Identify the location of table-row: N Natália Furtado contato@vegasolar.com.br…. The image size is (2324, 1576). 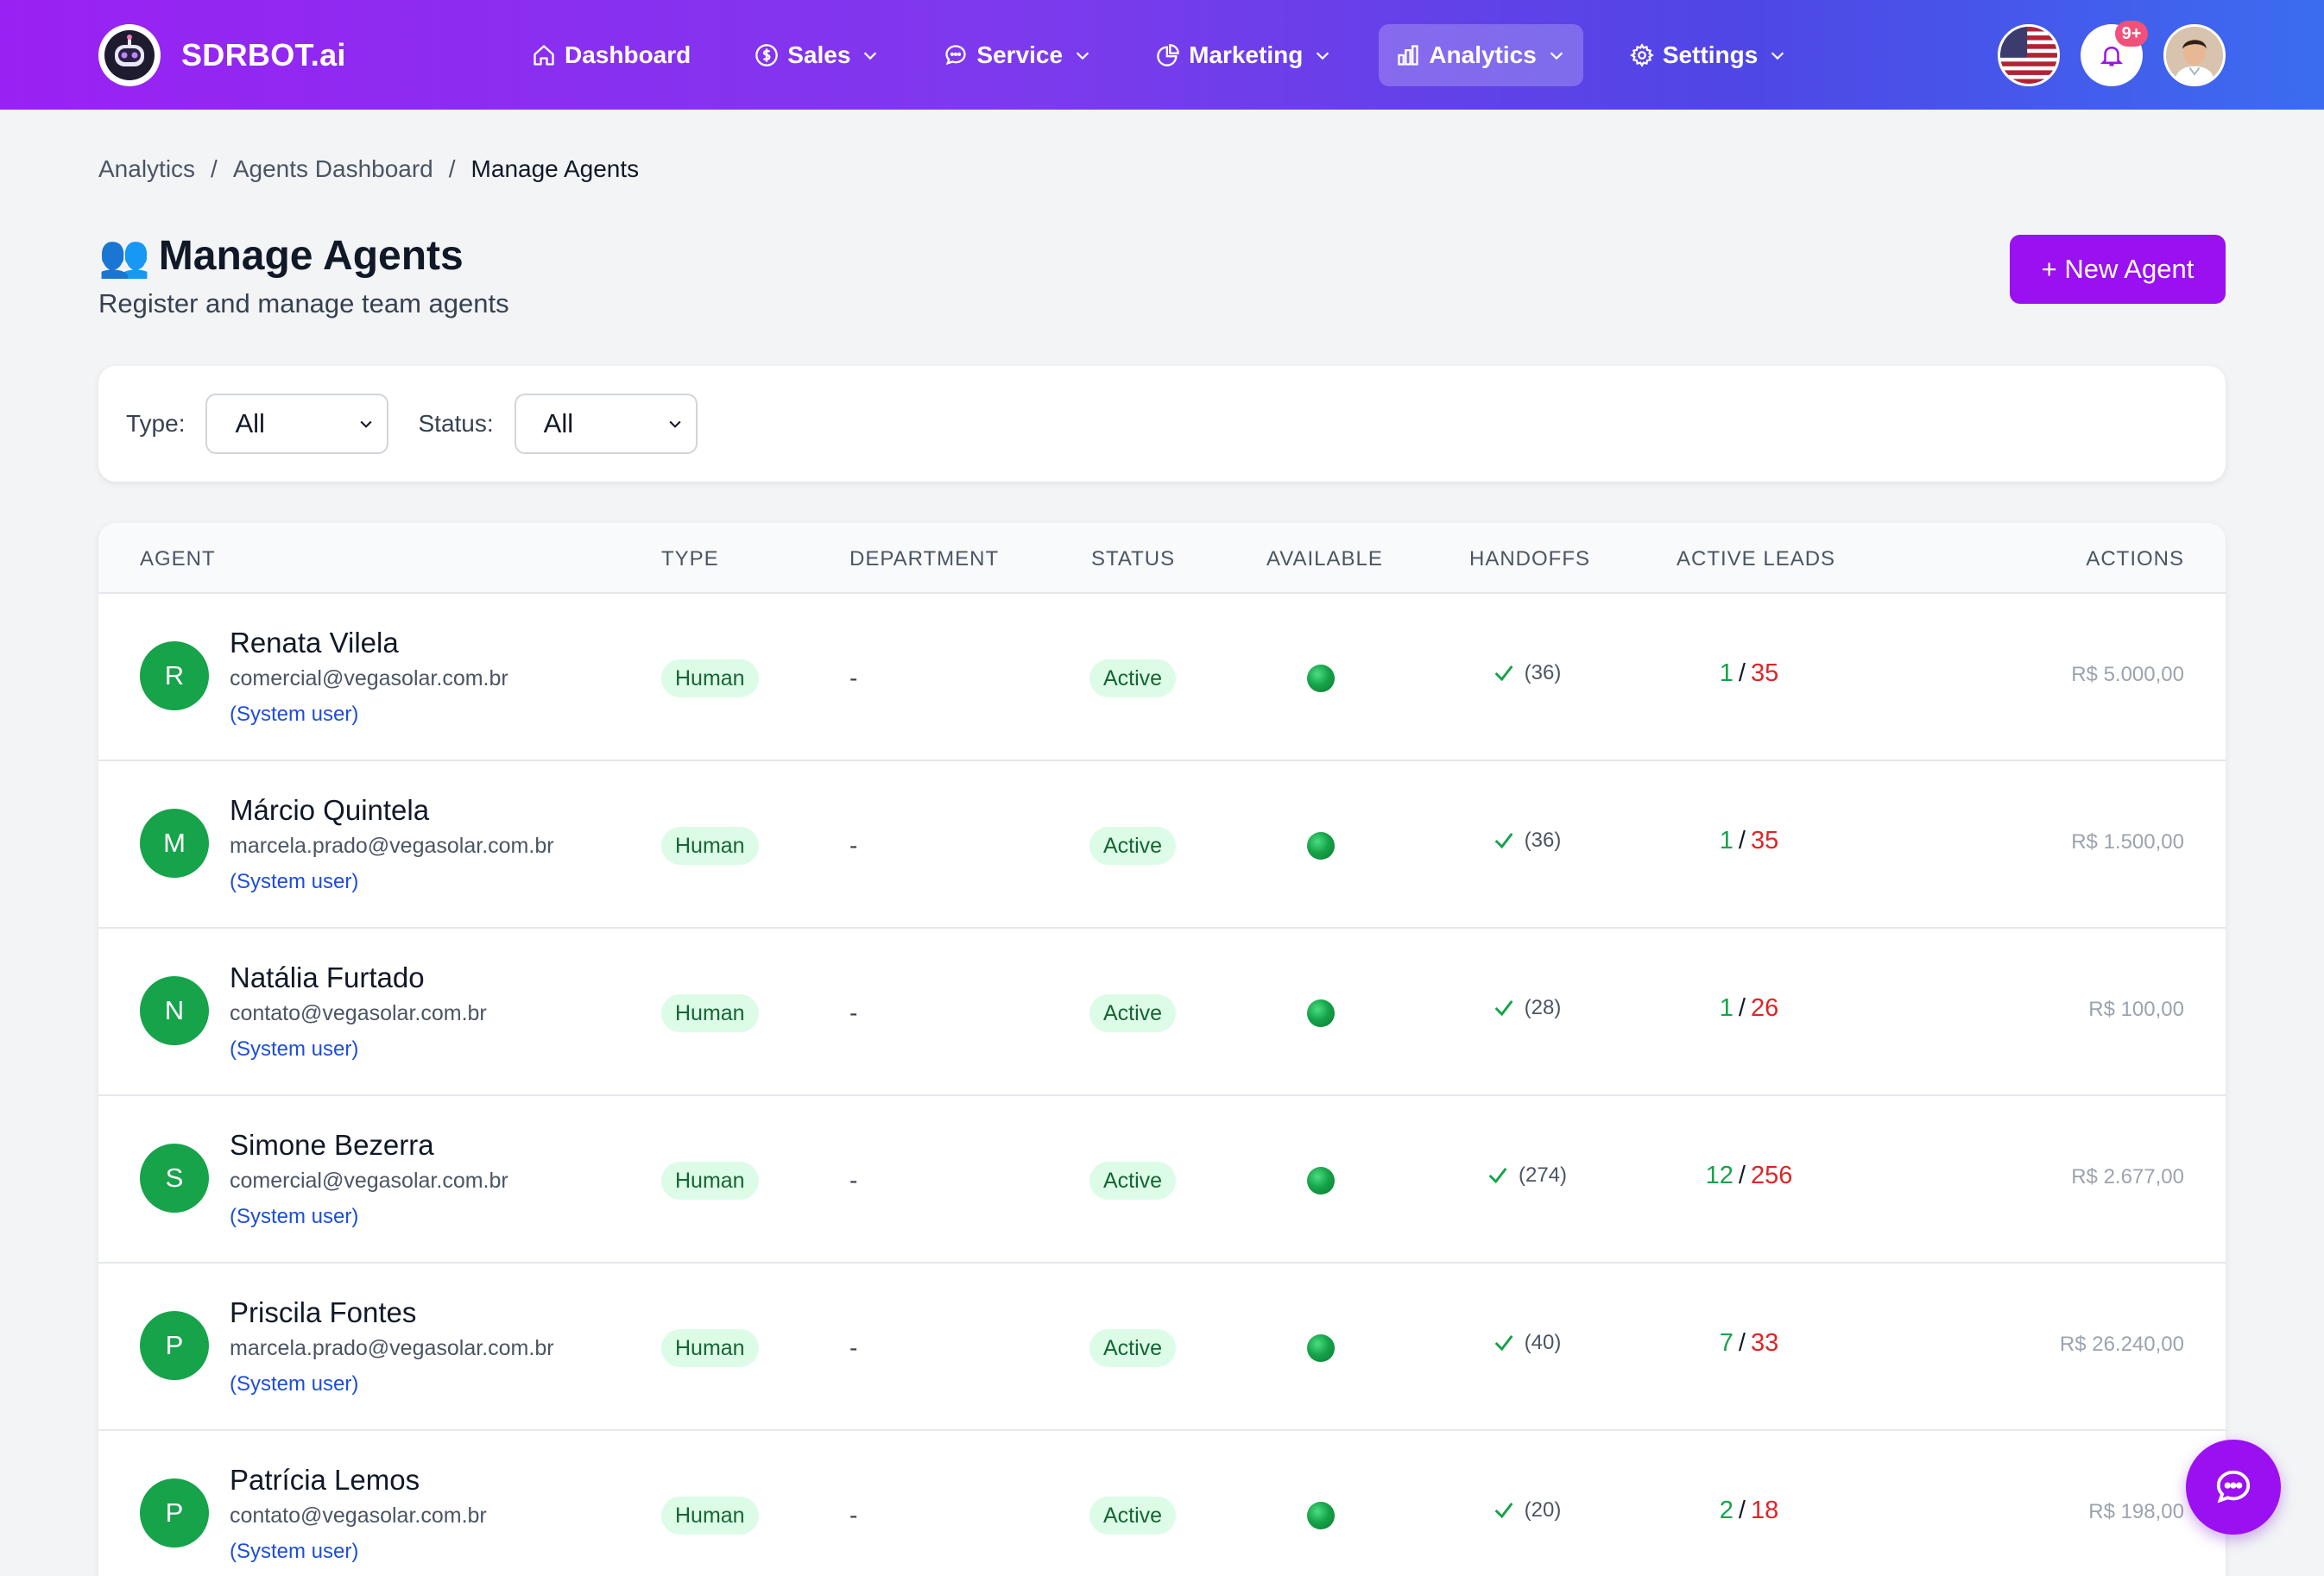
(1162, 1010).